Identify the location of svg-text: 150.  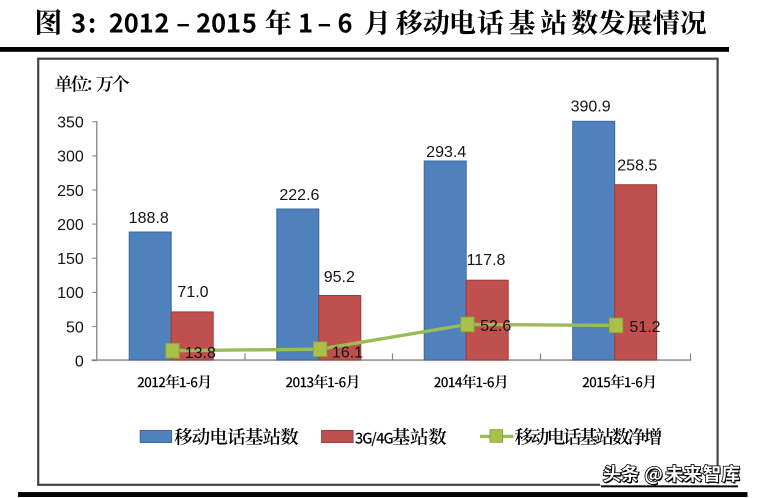
(70, 259).